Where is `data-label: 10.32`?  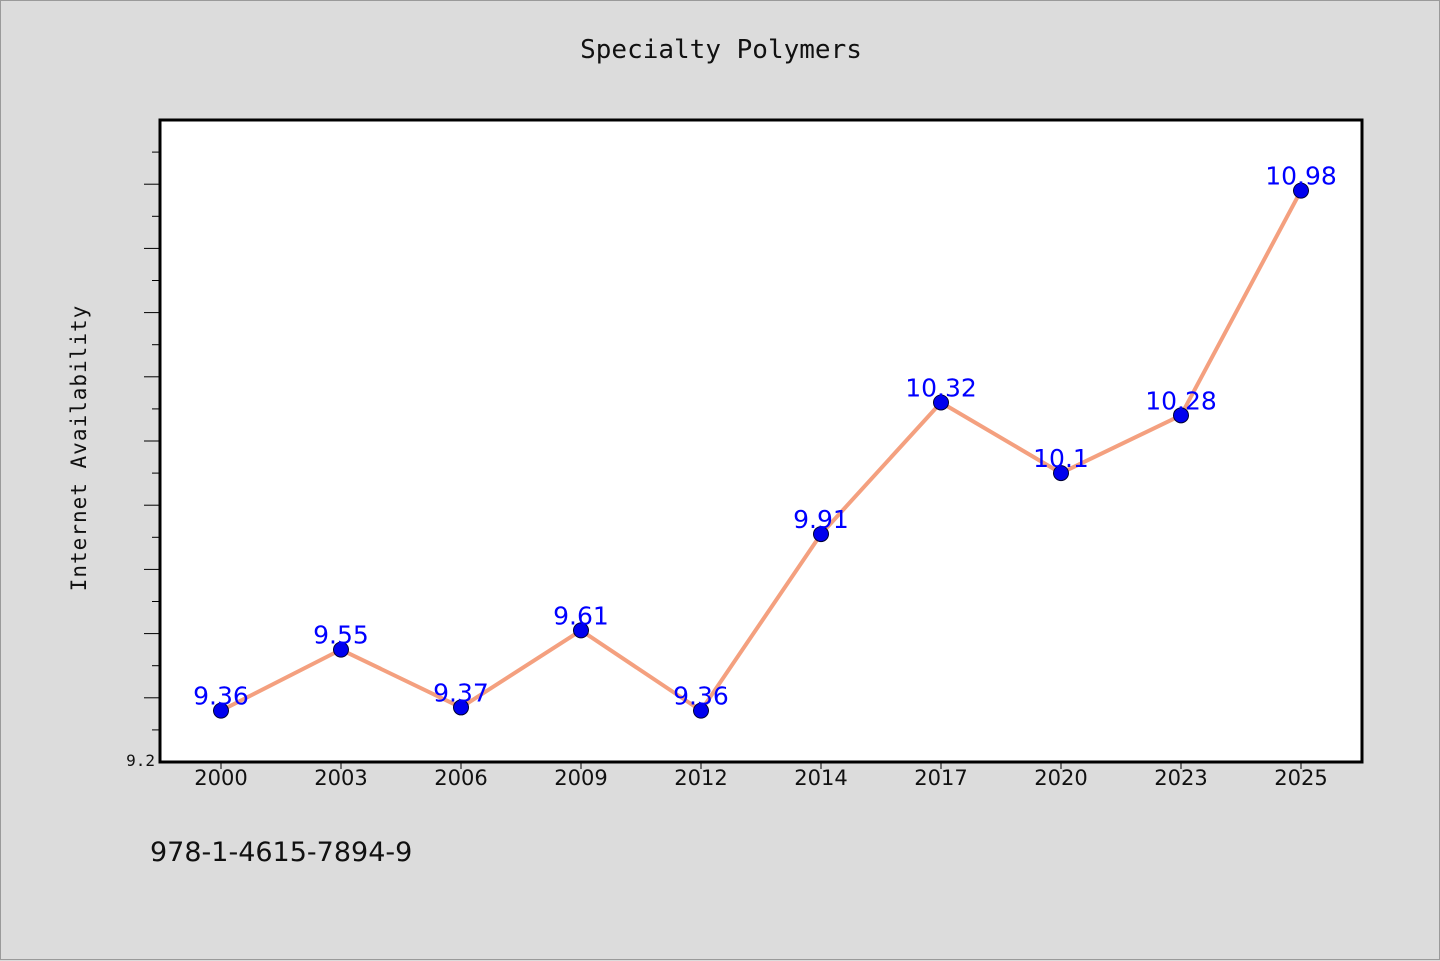 data-label: 10.32 is located at coordinates (941, 387).